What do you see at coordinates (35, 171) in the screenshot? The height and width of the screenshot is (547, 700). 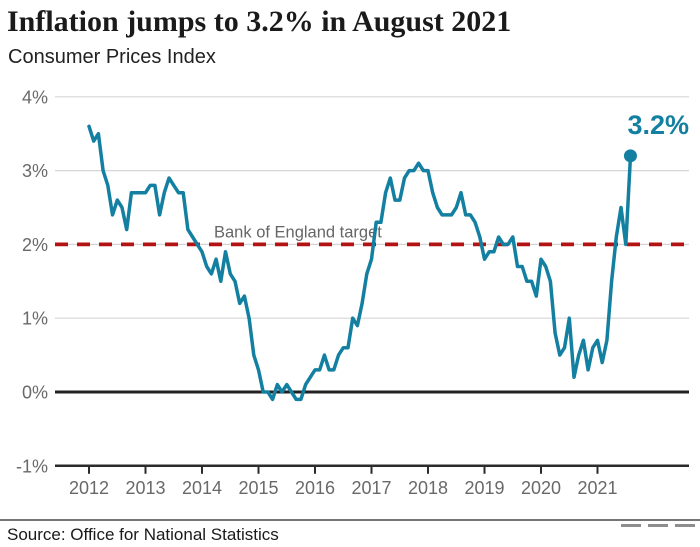 I see `y-tick-label: 3%` at bounding box center [35, 171].